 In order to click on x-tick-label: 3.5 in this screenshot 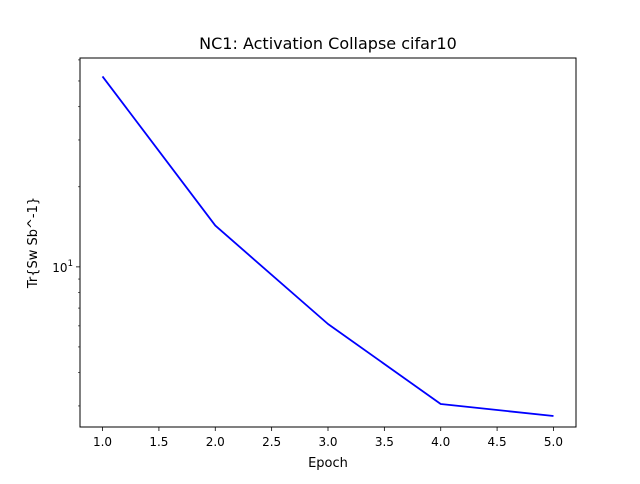, I will do `click(384, 442)`.